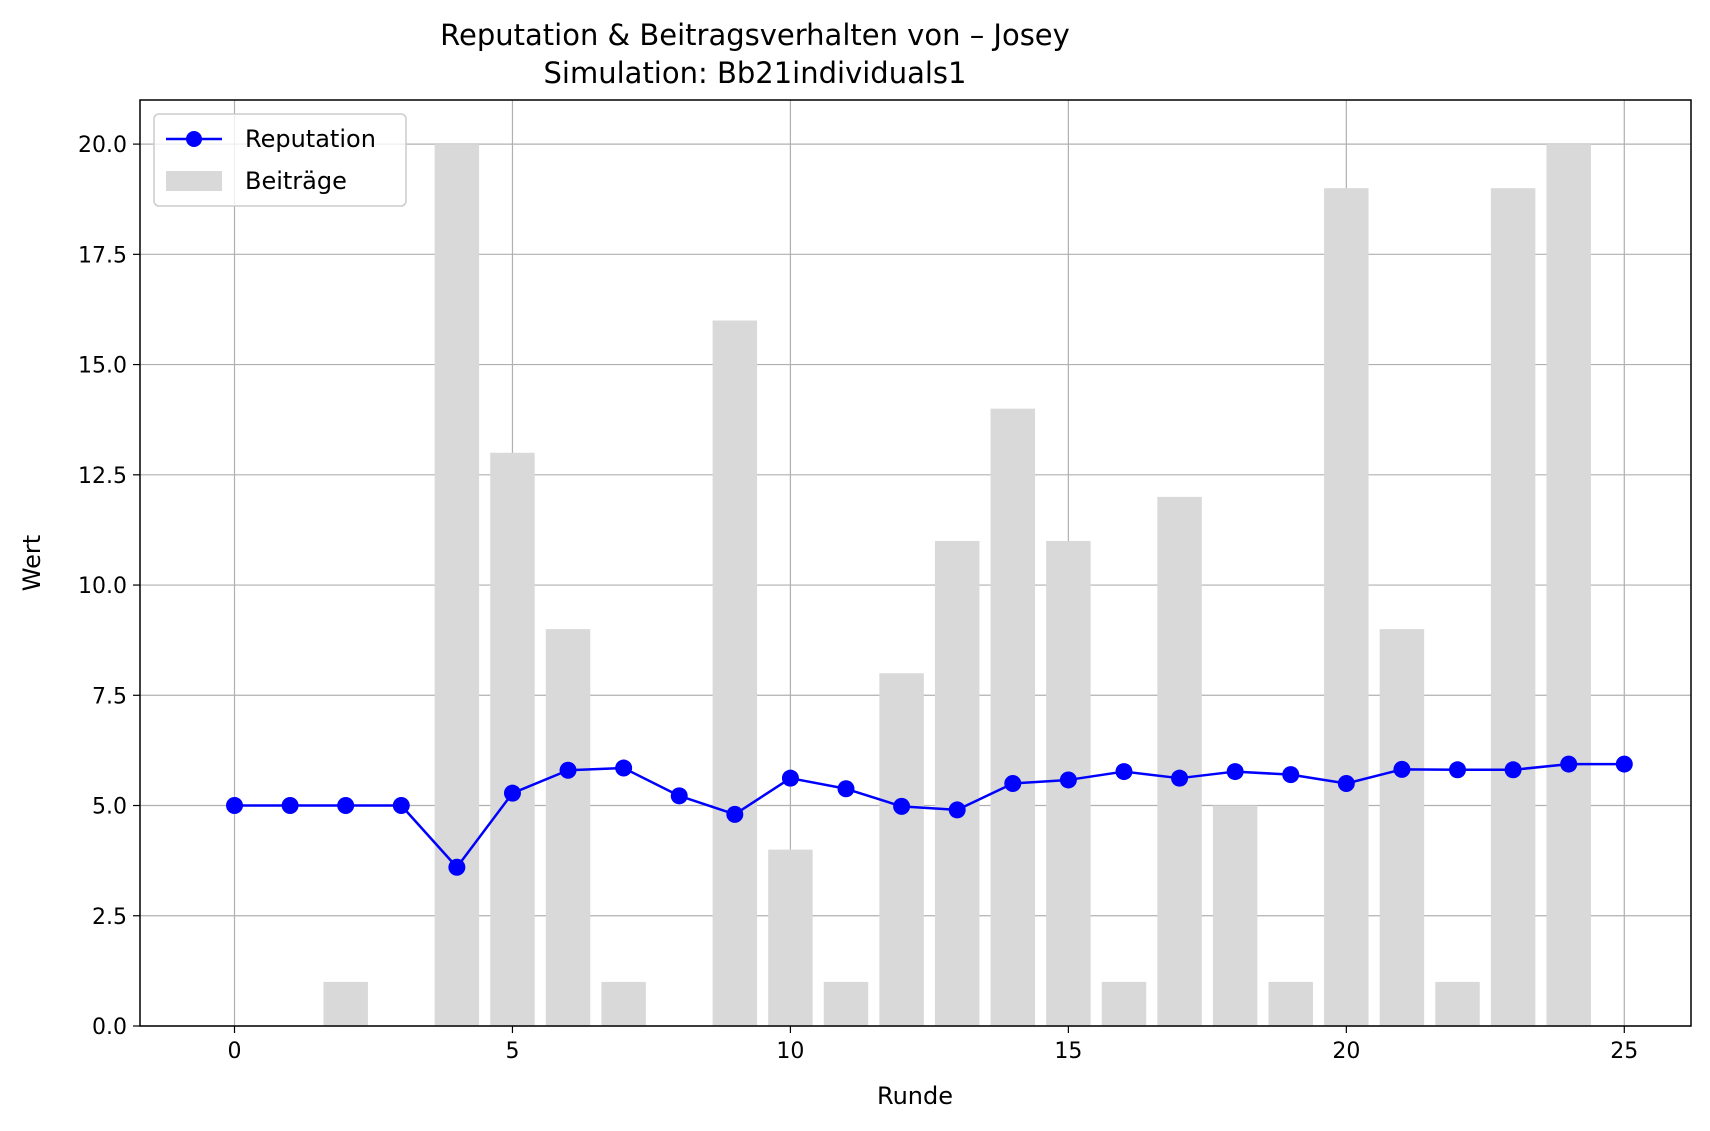  Describe the element at coordinates (310, 139) in the screenshot. I see `legend-label-reputation: Reputation` at that location.